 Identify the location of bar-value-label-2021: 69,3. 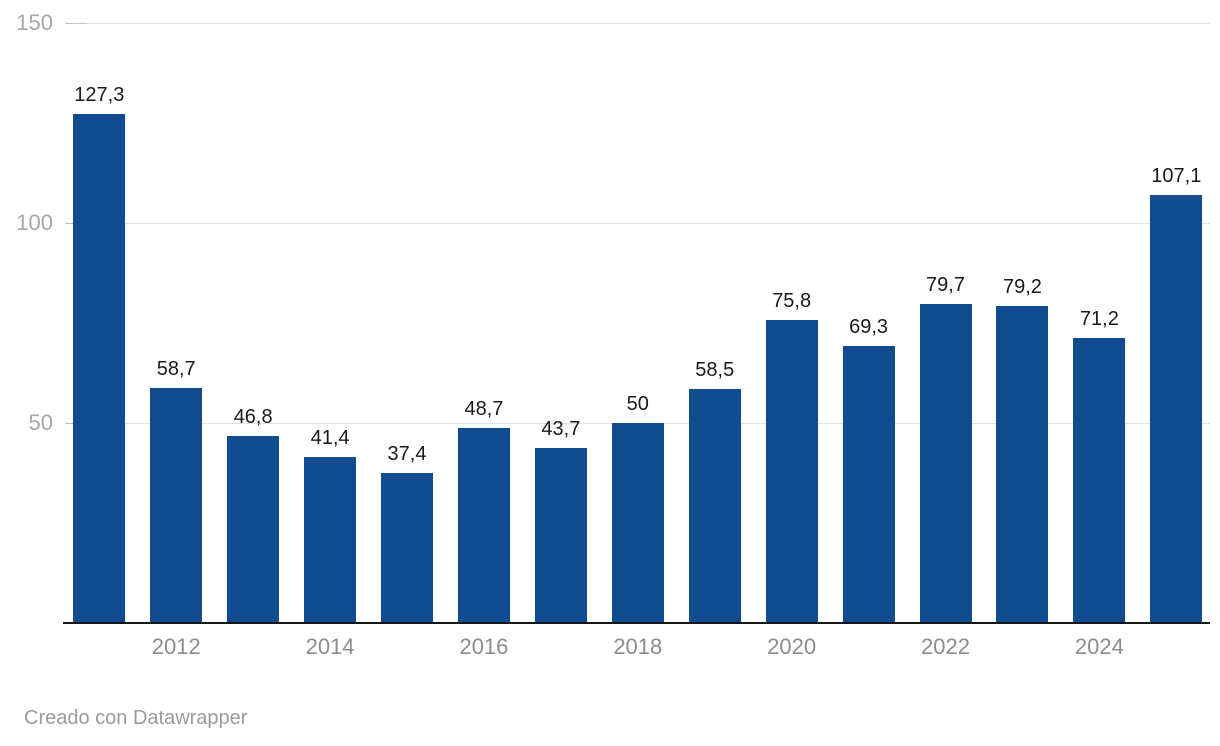
(869, 326).